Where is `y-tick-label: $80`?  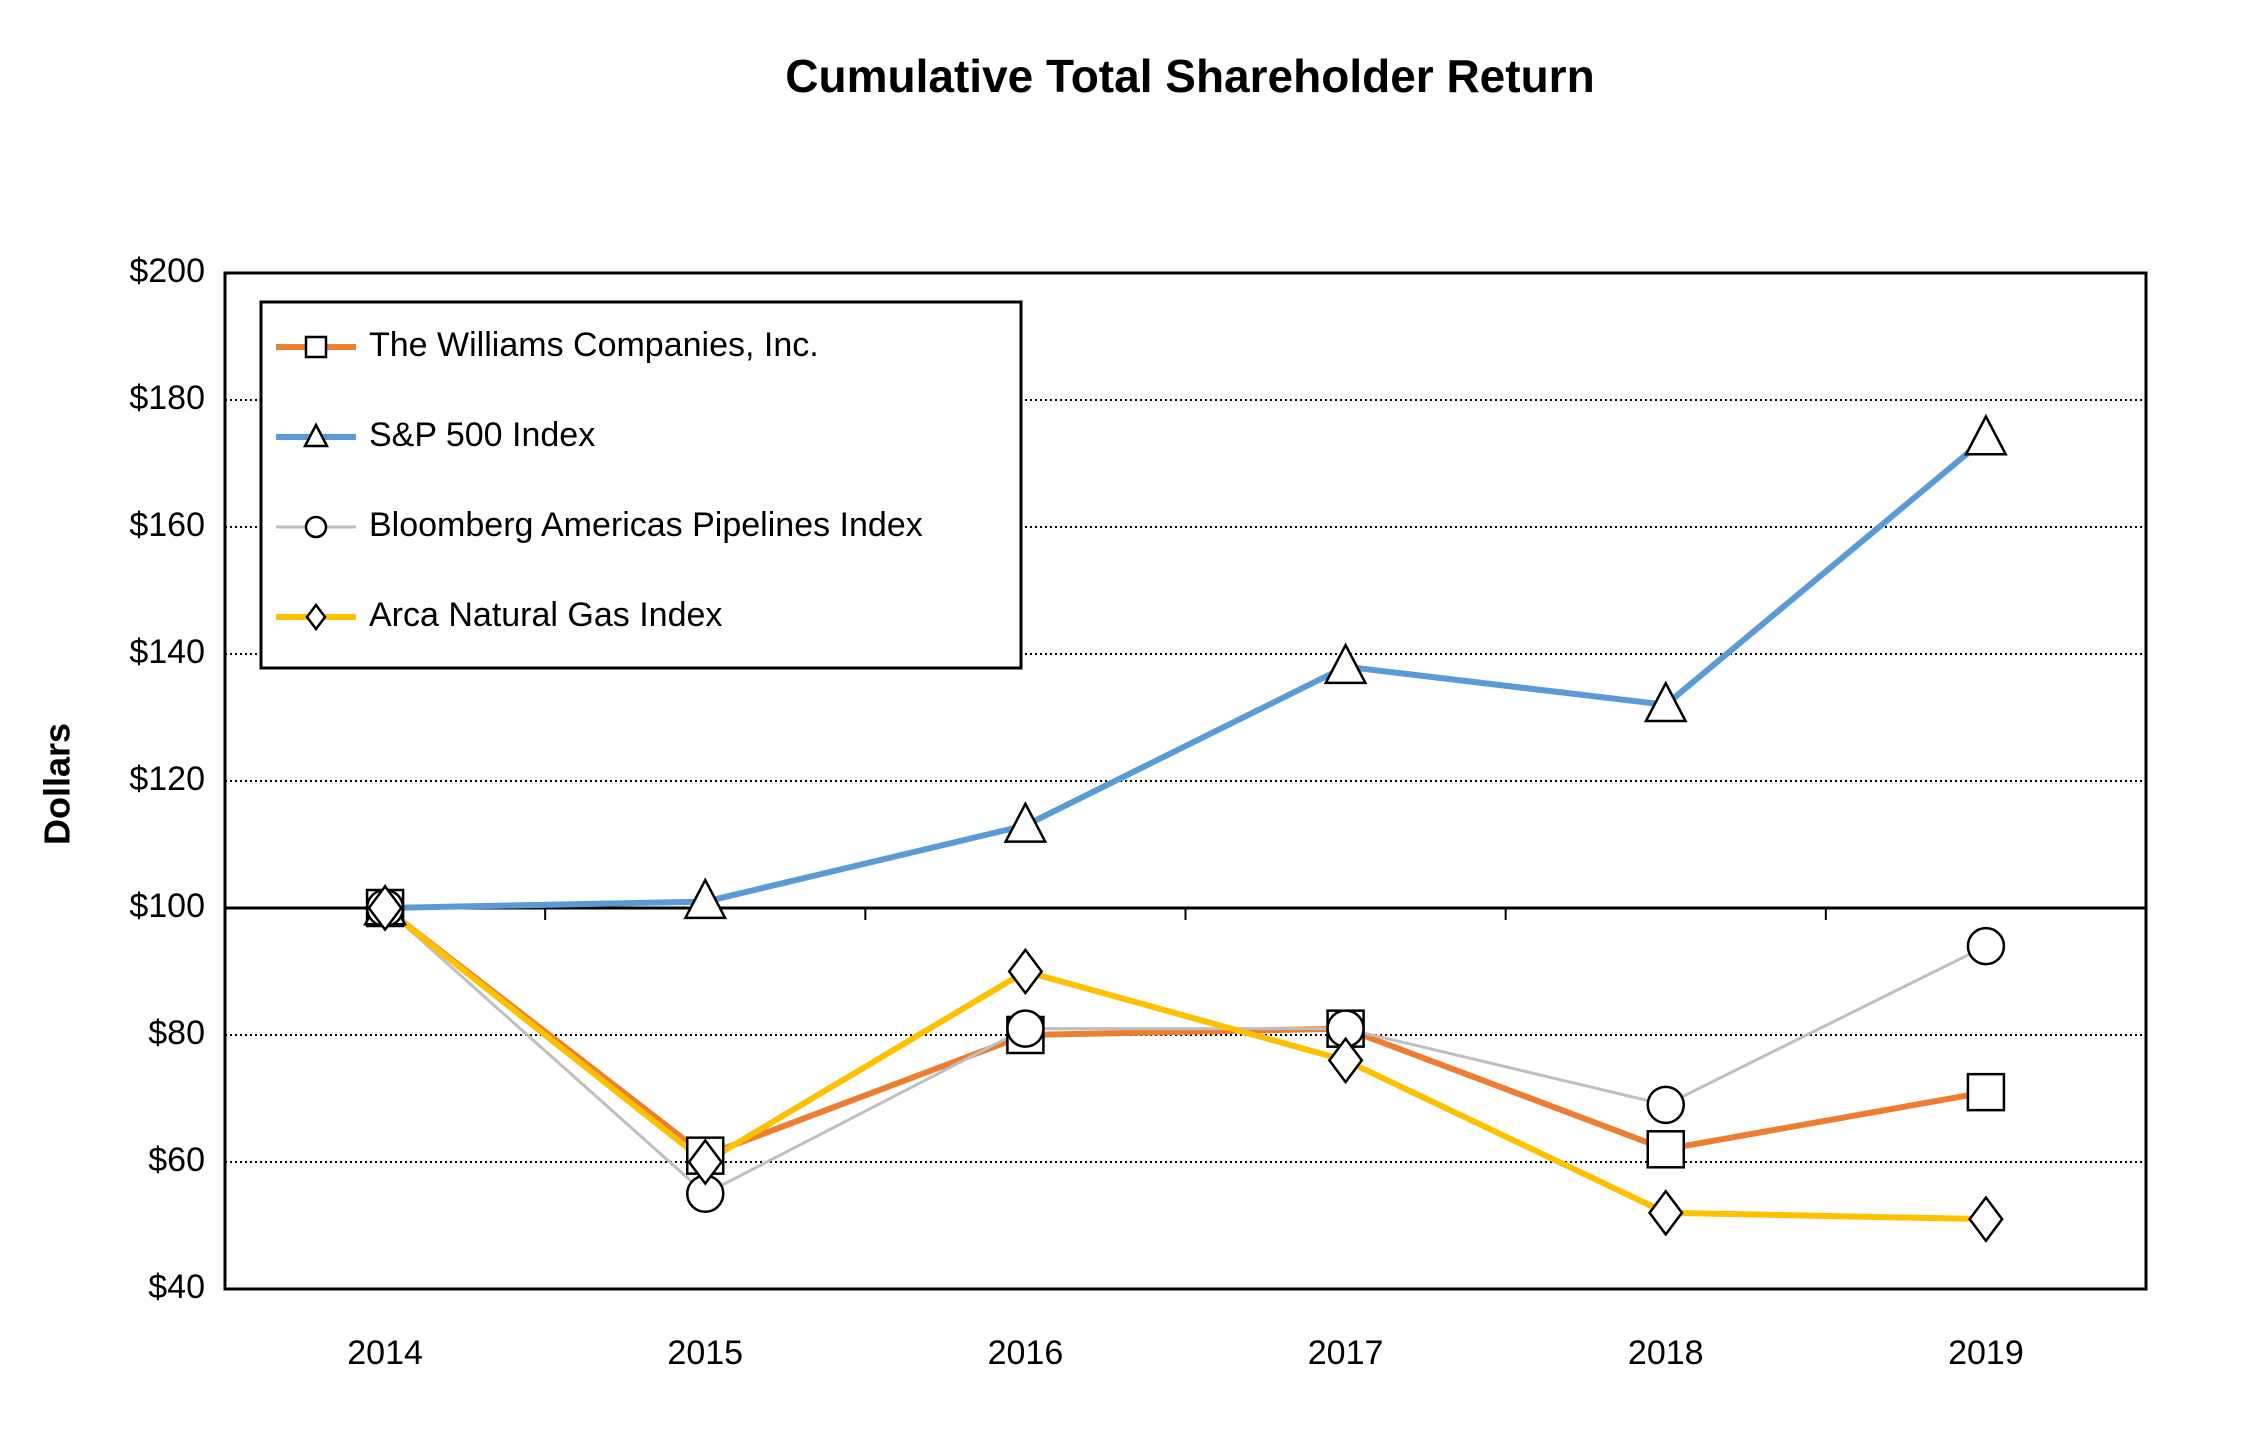
y-tick-label: $80 is located at coordinates (176, 1033).